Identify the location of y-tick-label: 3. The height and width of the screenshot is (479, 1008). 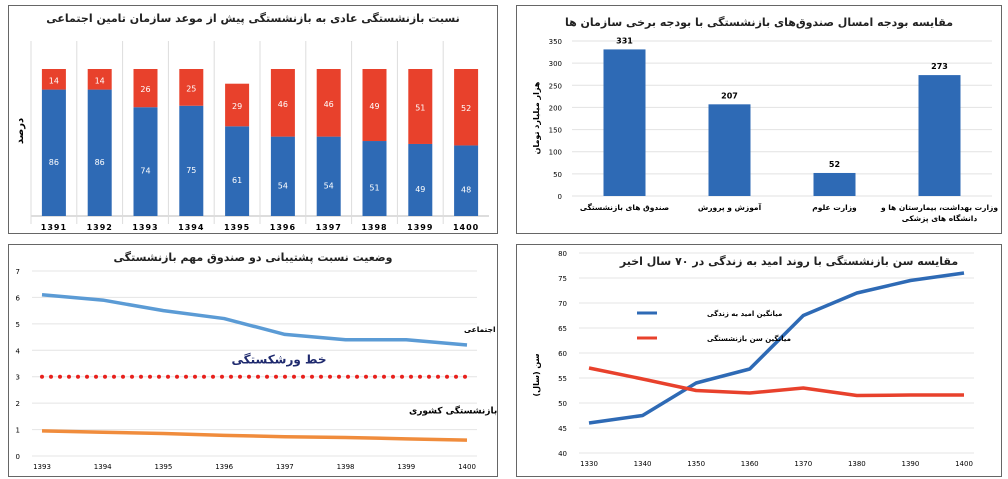
(18, 378).